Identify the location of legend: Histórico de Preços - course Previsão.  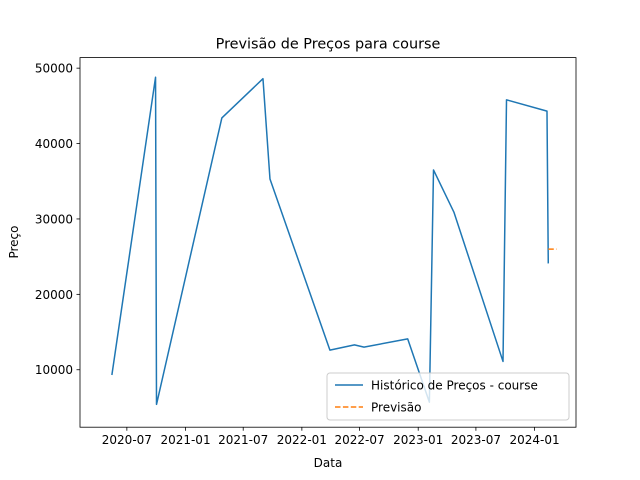
(448, 396).